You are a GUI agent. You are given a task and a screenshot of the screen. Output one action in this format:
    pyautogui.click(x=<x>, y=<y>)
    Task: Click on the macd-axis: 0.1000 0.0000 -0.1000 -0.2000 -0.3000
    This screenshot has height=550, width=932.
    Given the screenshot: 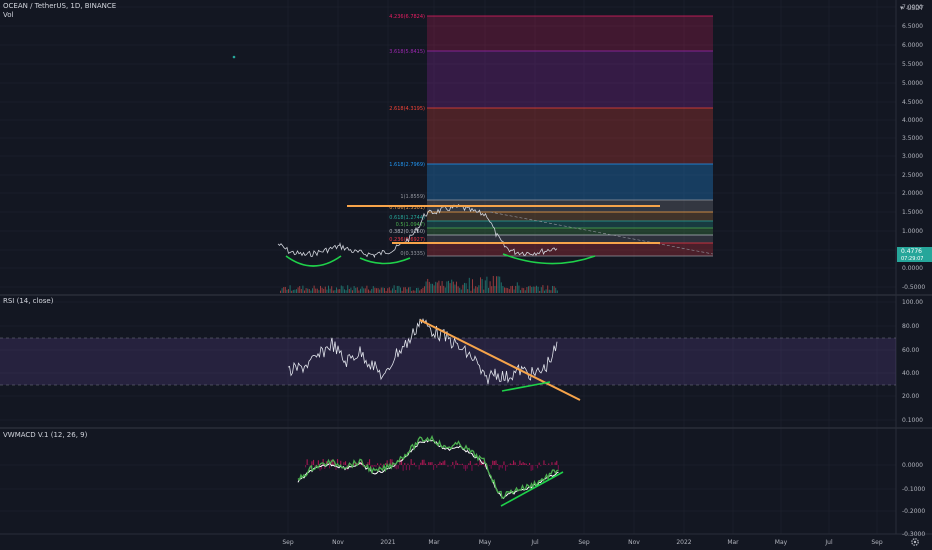 What is the action you would take?
    pyautogui.click(x=913, y=477)
    